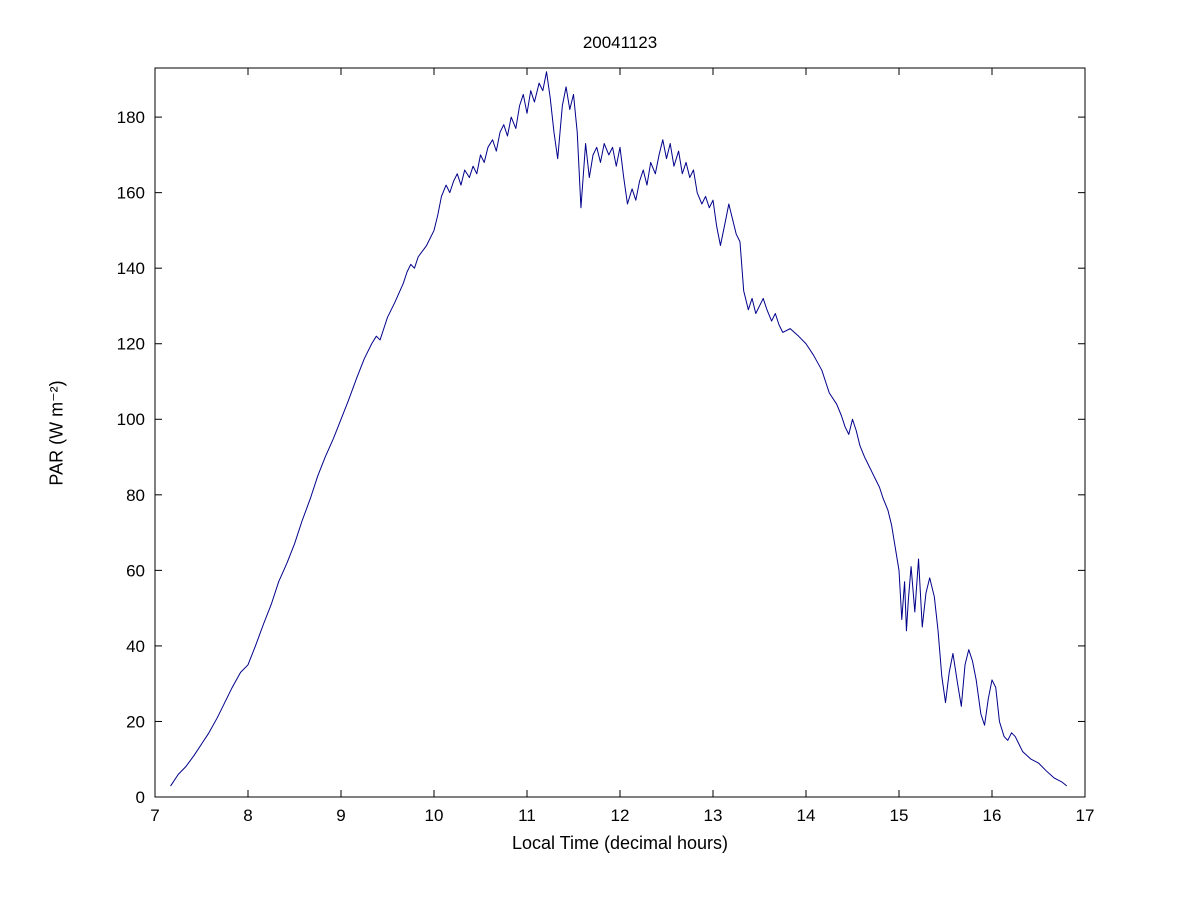  Describe the element at coordinates (713, 815) in the screenshot. I see `x-tick-label: 13` at that location.